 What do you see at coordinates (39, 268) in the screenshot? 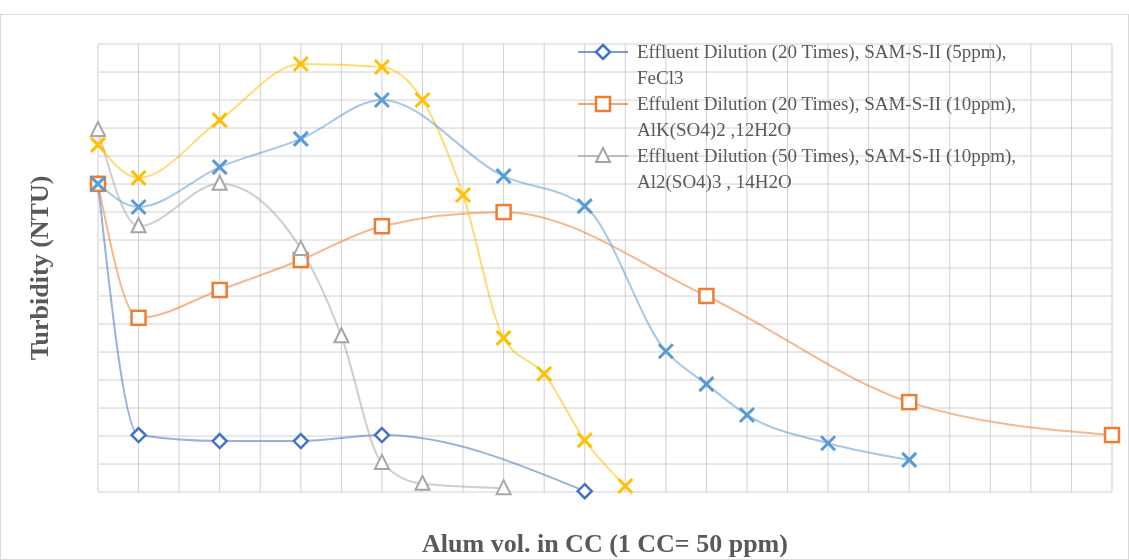
I see `y-axis-title: Turbidity (NTU)` at bounding box center [39, 268].